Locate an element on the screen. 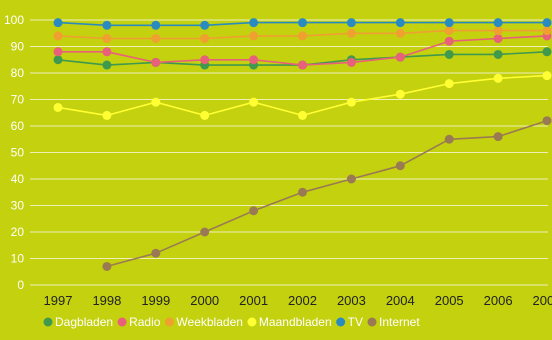 The image size is (552, 340). legend-label-internet: Internet is located at coordinates (399, 322).